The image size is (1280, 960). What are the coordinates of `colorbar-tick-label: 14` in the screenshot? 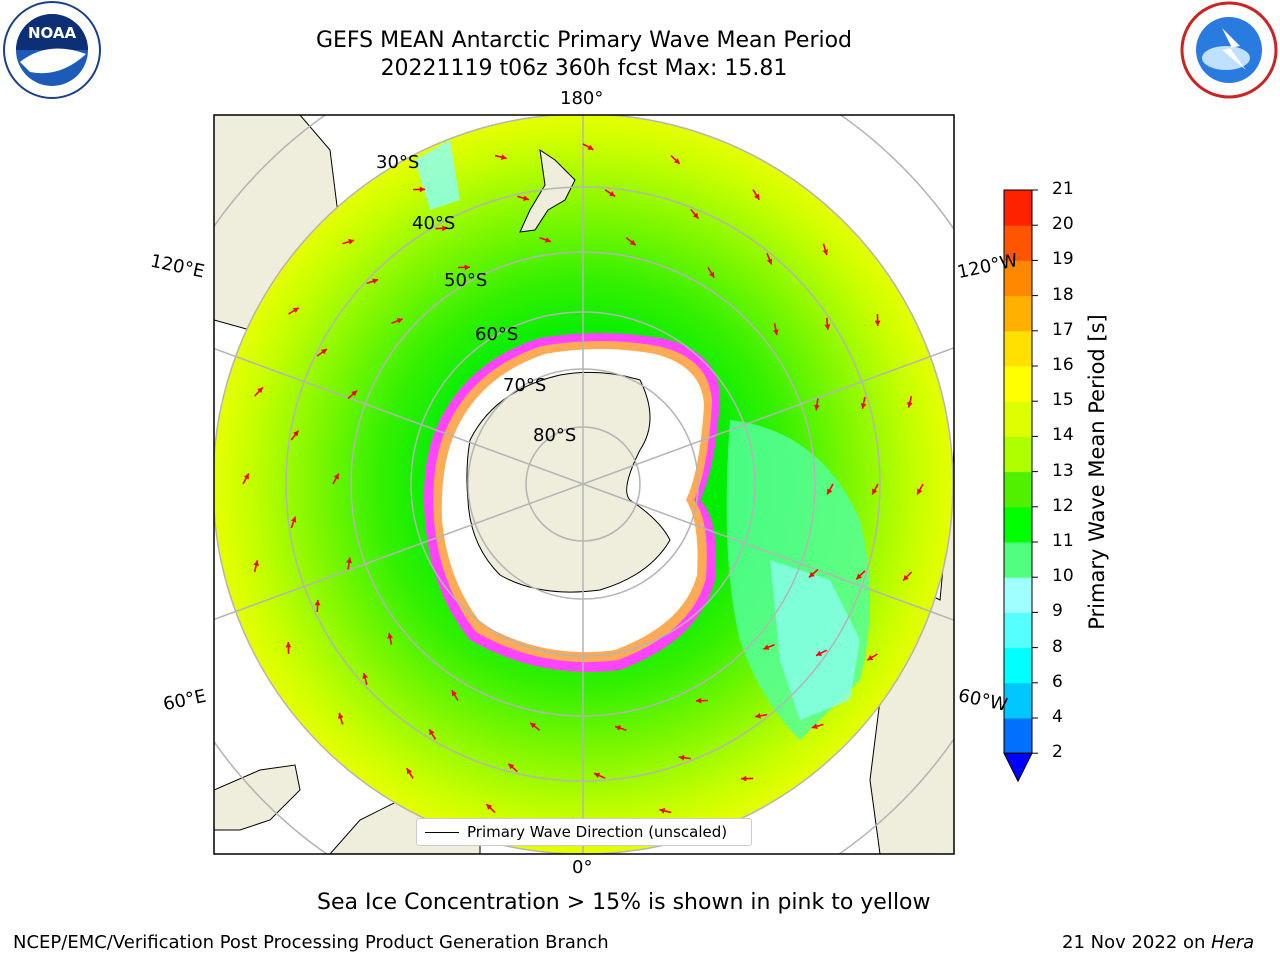 It's located at (1063, 435).